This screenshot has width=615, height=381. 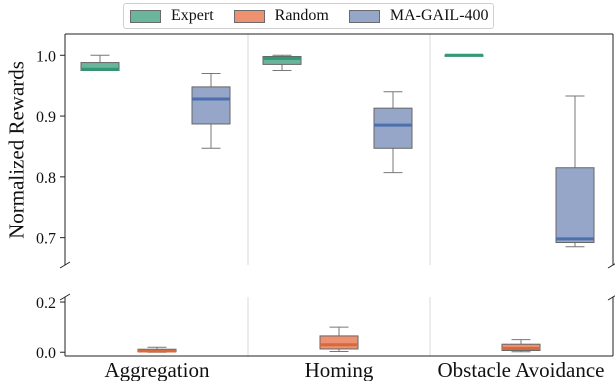 I want to click on legend-label-expert: Expert, so click(x=192, y=15).